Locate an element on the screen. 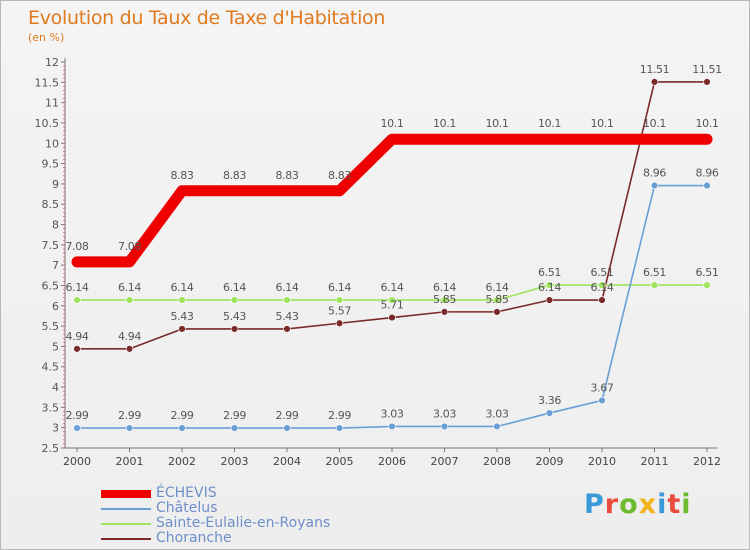 This screenshot has height=550, width=750. chart-title: Evolution du Taux de Taxe d'Habitation is located at coordinates (207, 18).